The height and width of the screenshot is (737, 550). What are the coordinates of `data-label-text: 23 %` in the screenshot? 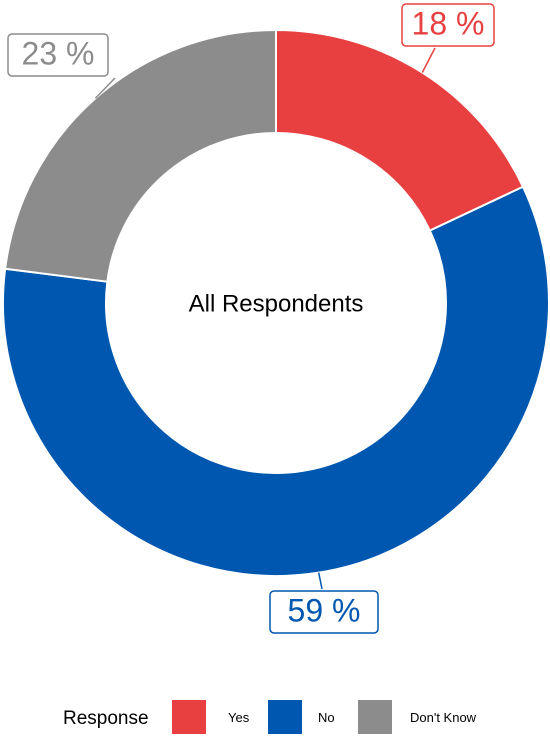 It's located at (58, 53).